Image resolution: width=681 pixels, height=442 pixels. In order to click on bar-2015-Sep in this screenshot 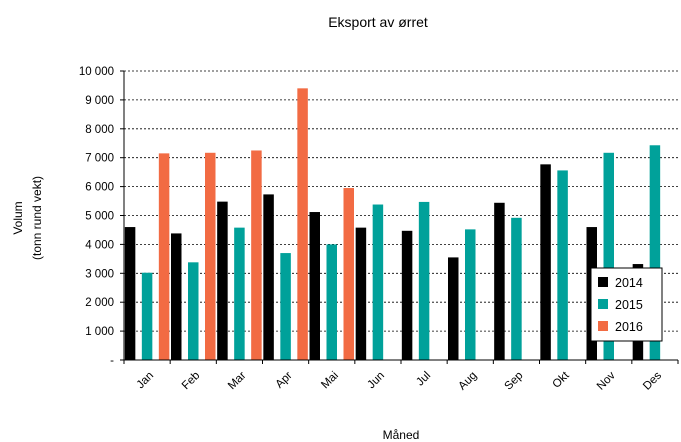, I will do `click(516, 288)`.